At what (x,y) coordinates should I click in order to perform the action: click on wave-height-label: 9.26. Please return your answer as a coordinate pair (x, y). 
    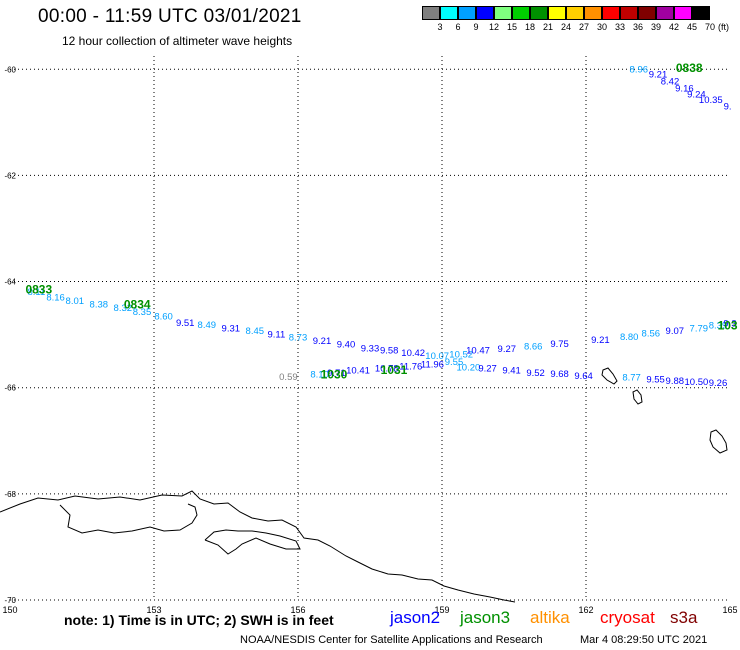
    Looking at the image, I should click on (718, 383).